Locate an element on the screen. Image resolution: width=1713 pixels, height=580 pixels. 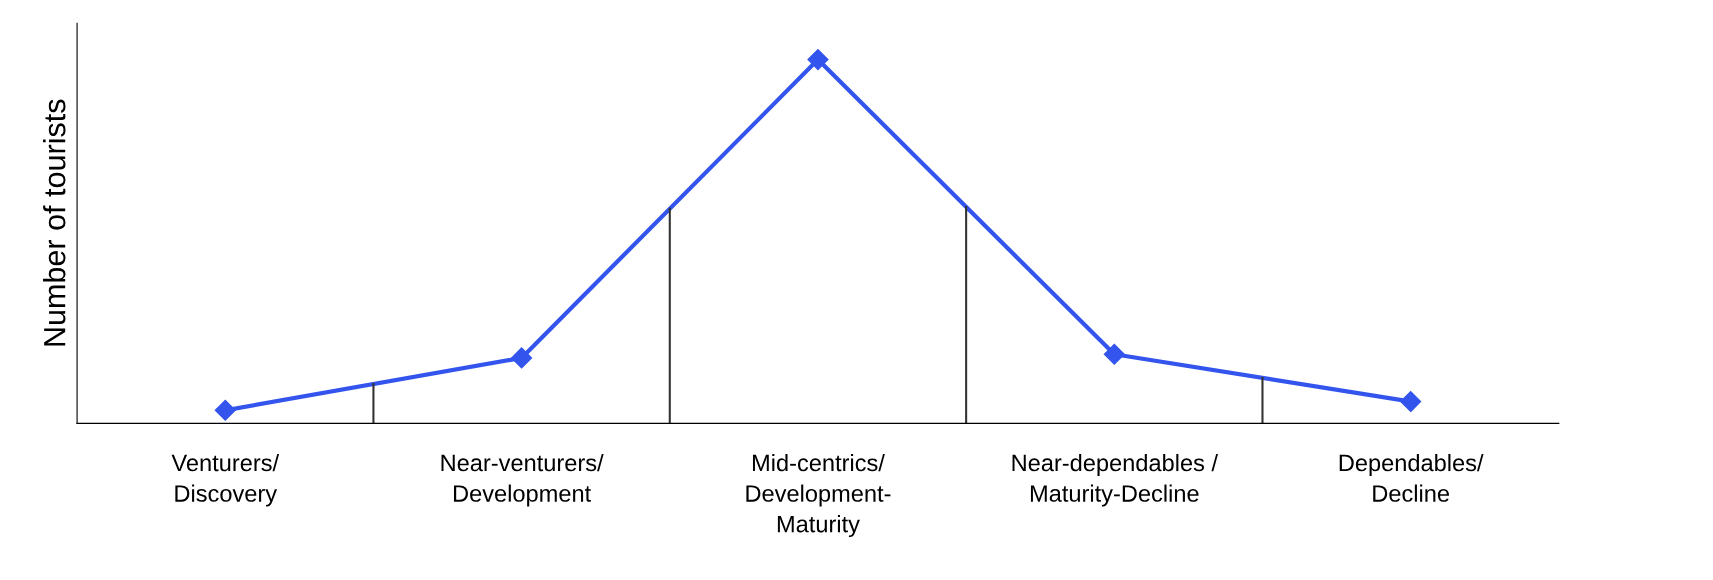
x-tick-label: Near-venturers/ Development is located at coordinates (522, 480).